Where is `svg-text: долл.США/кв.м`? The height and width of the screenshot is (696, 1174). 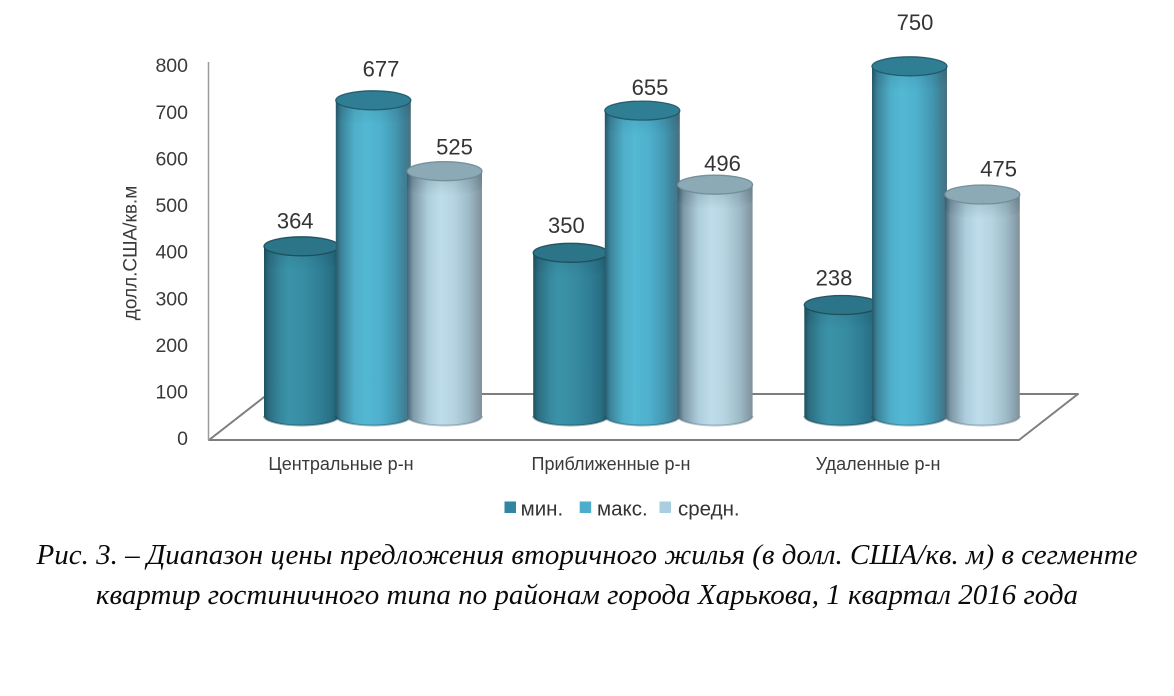
svg-text: долл.США/кв.м is located at coordinates (131, 253).